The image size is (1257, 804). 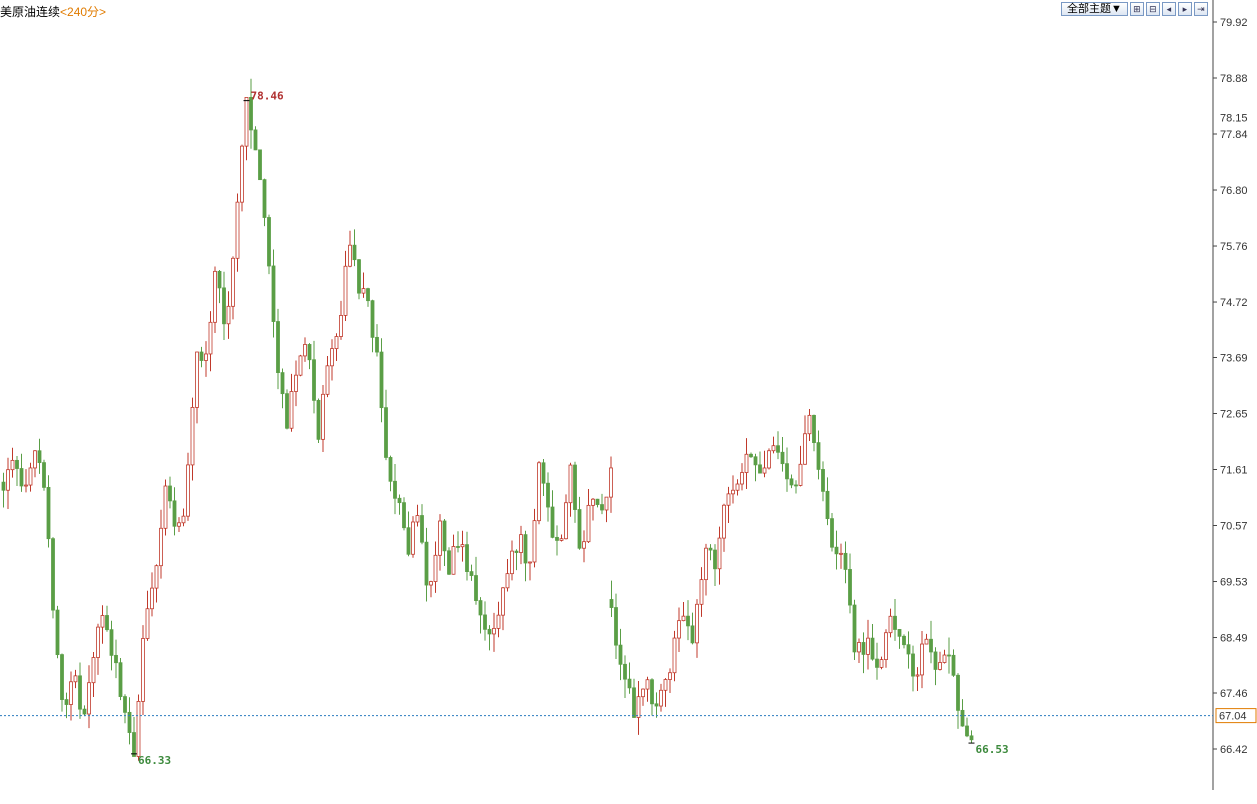 What do you see at coordinates (1152, 9) in the screenshot?
I see `zoom-out-icon: ⊟` at bounding box center [1152, 9].